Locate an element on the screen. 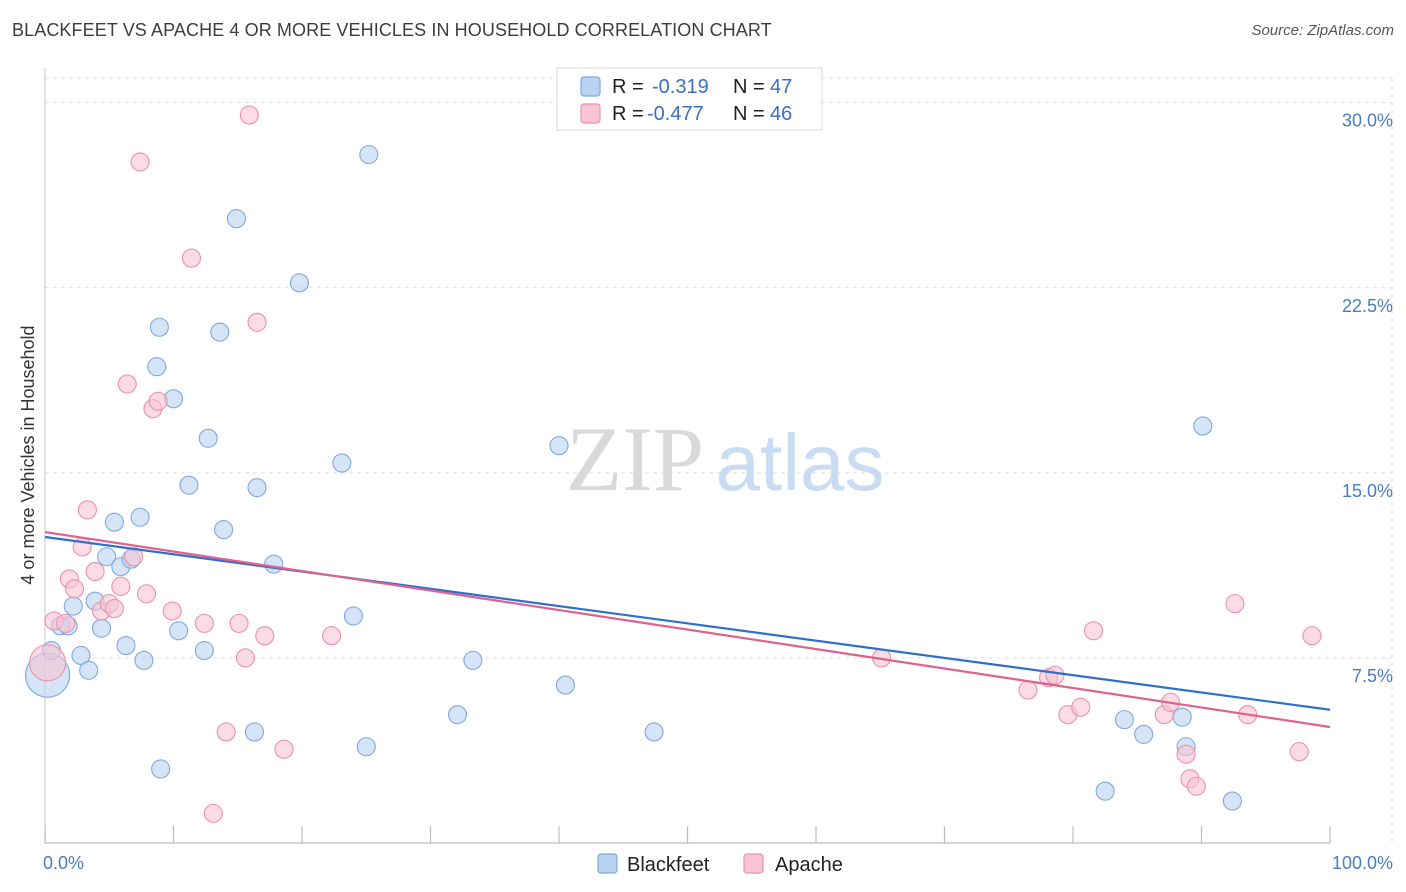 This screenshot has height=892, width=1406. watermark-zip: ZIP is located at coordinates (635, 459).